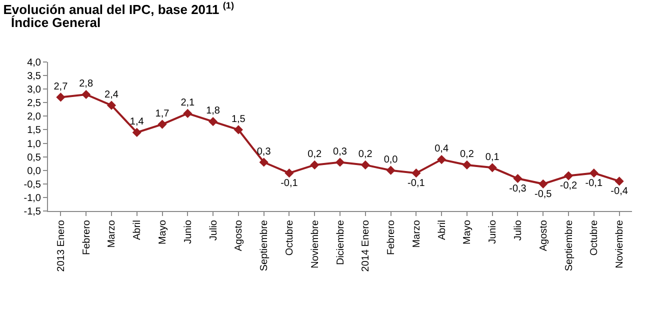 Image resolution: width=650 pixels, height=329 pixels. I want to click on data-label: 0,0, so click(391, 160).